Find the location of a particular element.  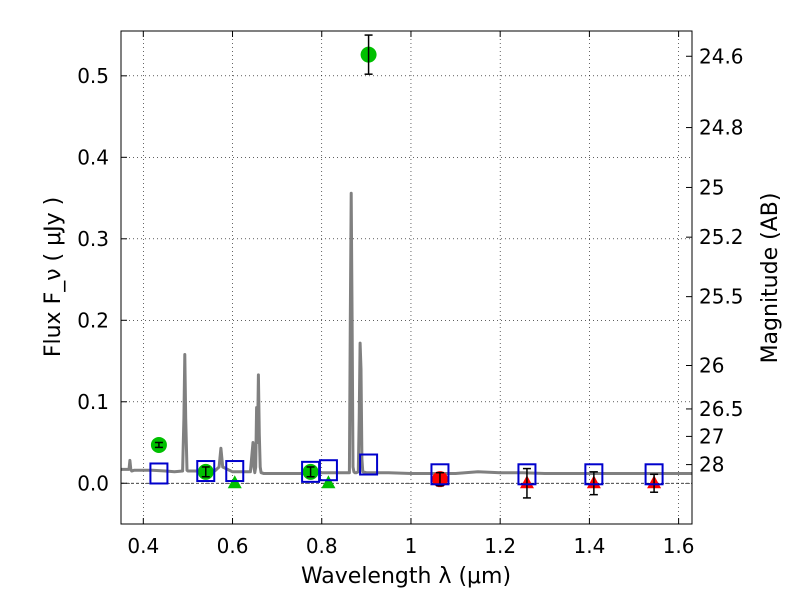

y-axis-label: Flux F_ν ( μJy ) is located at coordinates (53, 277).